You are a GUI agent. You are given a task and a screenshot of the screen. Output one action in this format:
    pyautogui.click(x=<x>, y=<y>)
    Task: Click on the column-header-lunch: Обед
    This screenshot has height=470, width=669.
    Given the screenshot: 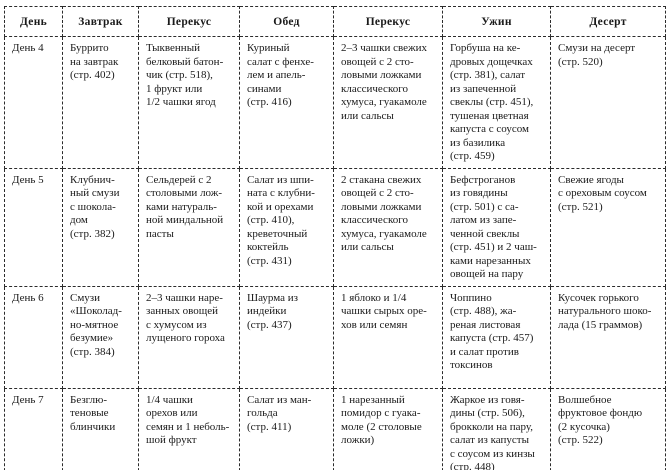 What is the action you would take?
    pyautogui.click(x=286, y=21)
    